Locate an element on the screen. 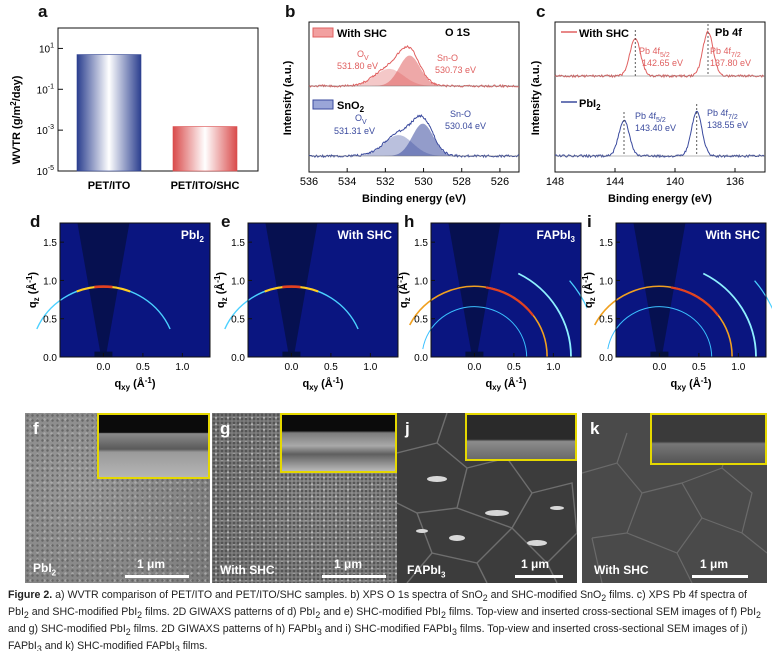 The image size is (775, 651). peak-energy-sno-shc: 530.73 eV is located at coordinates (455, 70).